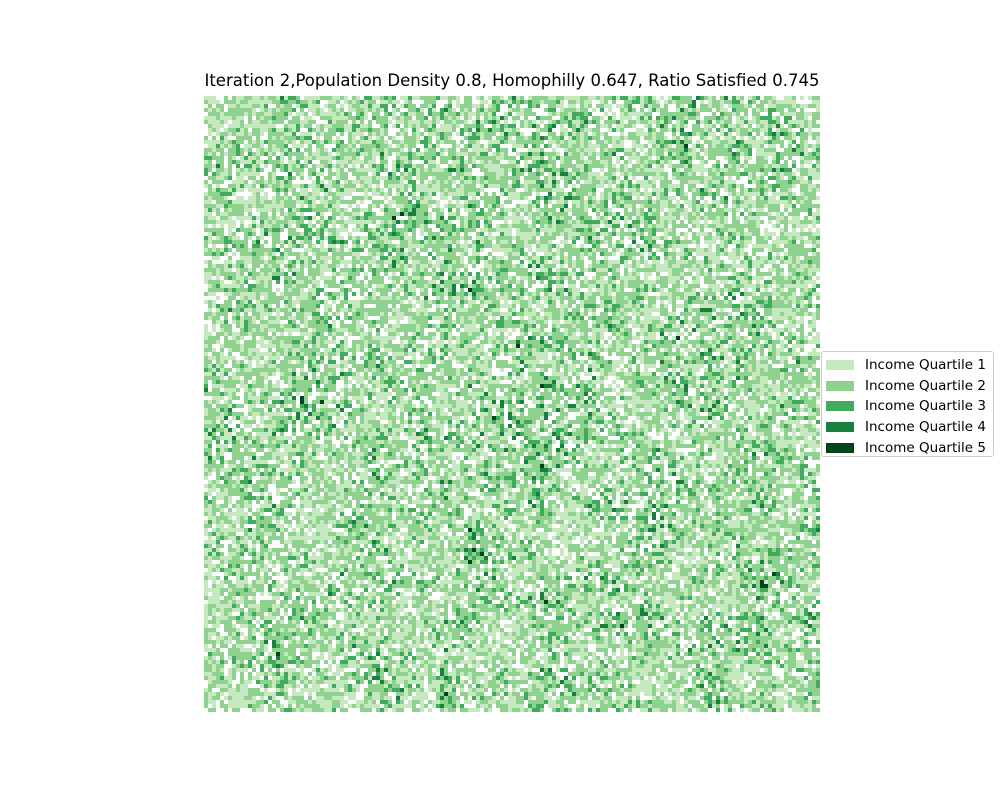 Image resolution: width=1000 pixels, height=800 pixels. I want to click on legend-item-quartile-1: Income Quartile 1, so click(909, 365).